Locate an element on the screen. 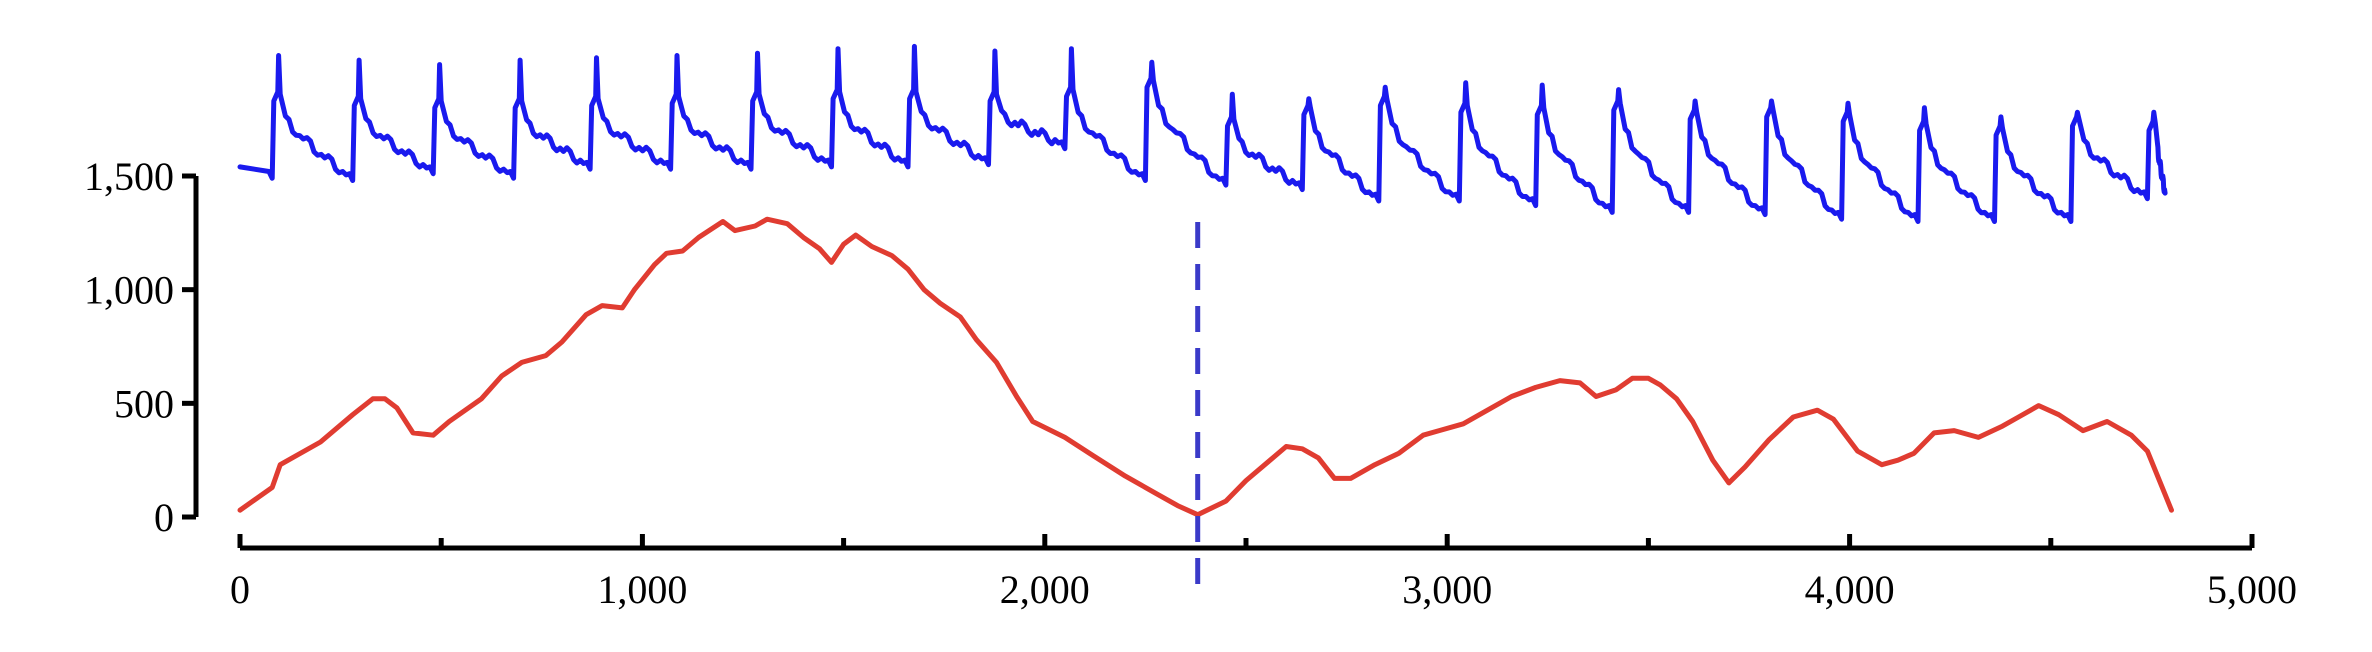 This screenshot has height=652, width=2372. x-tick-label: 3,000 is located at coordinates (1447, 589).